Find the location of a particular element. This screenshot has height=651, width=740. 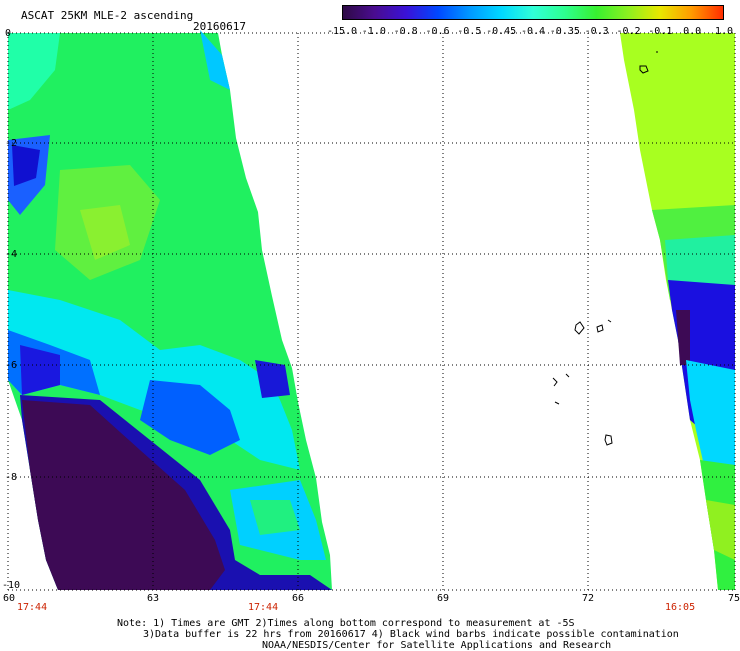

colorbar-label: 1.0 is located at coordinates (724, 31).